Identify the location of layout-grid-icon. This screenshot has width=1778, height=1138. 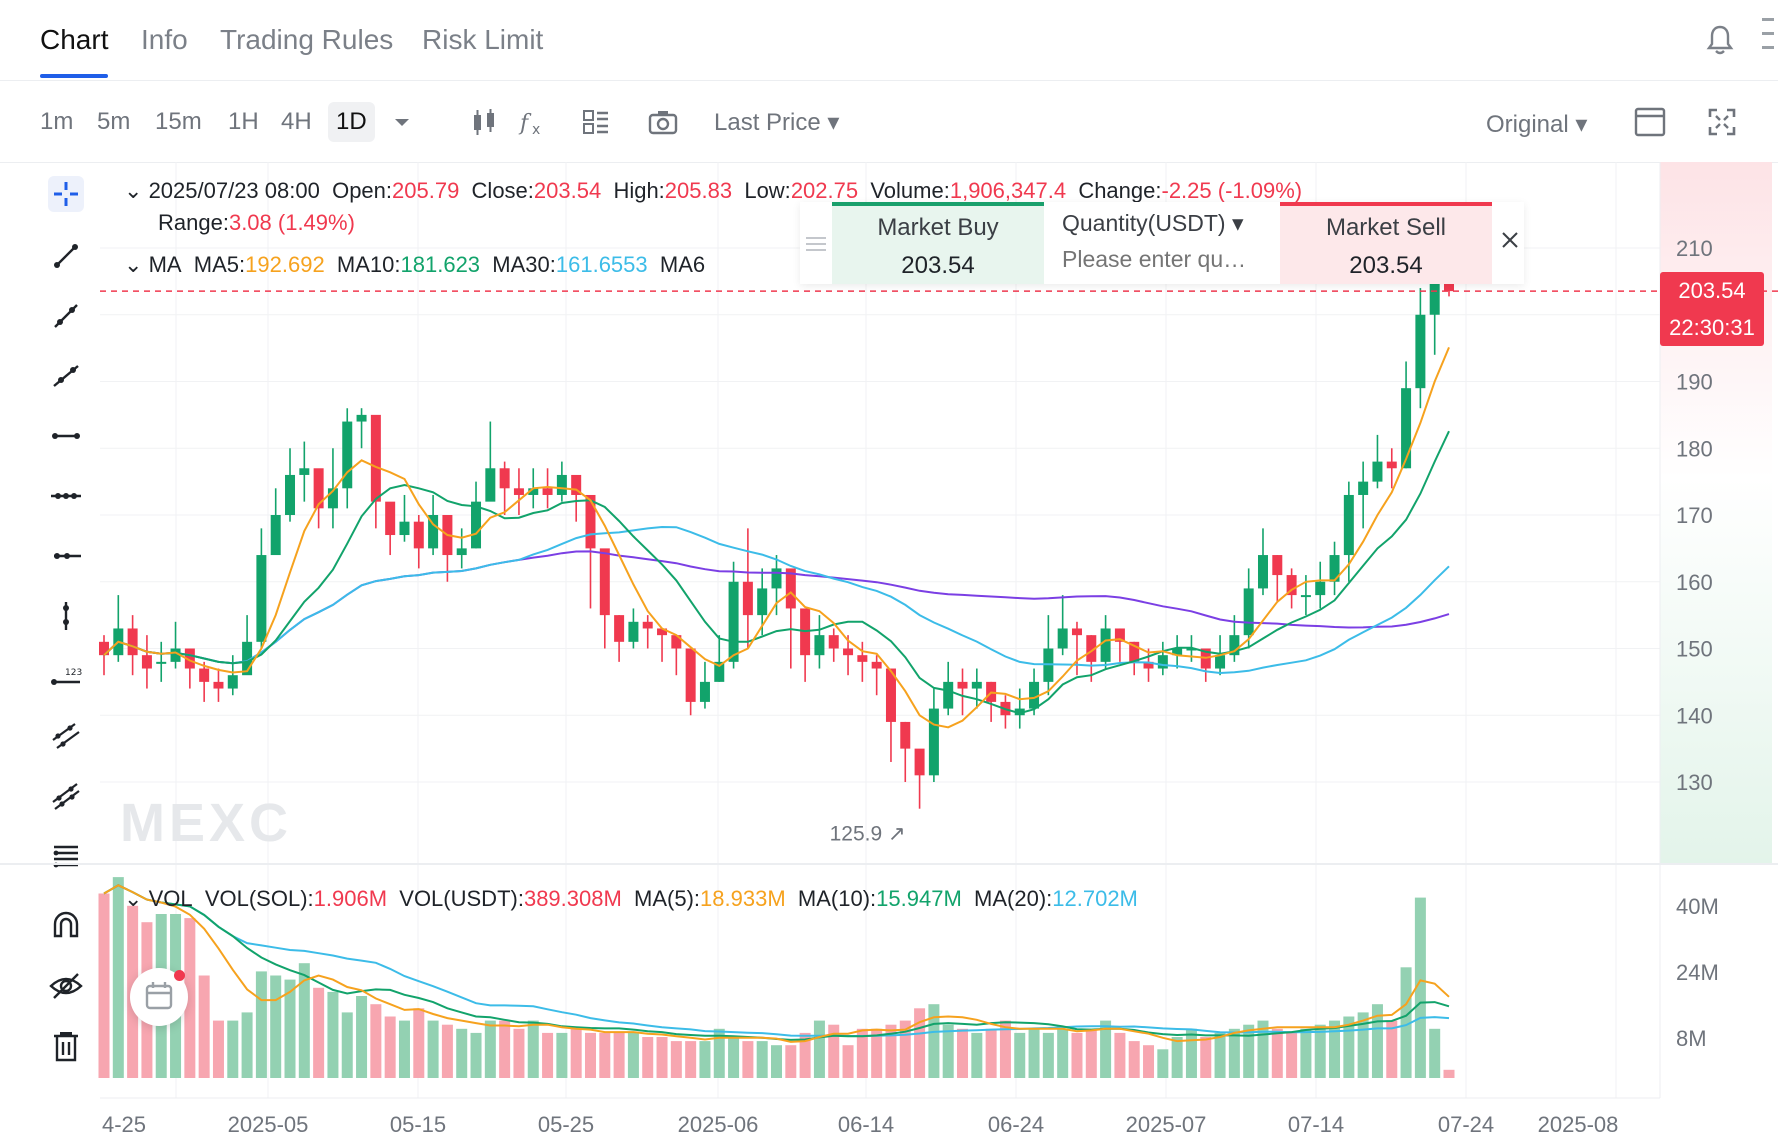
(596, 122).